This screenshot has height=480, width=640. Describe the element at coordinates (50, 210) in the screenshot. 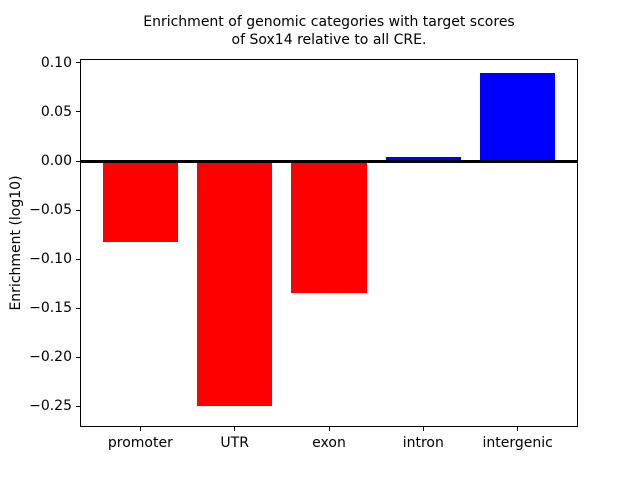

I see `y-tick-label: −0.05` at that location.